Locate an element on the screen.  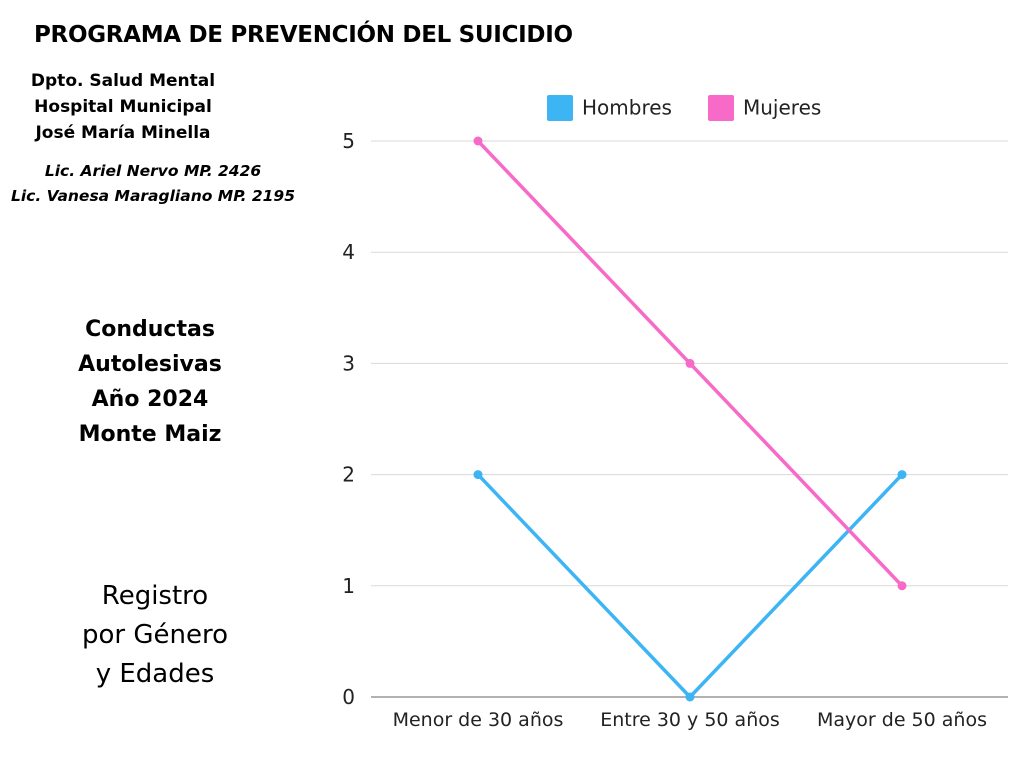
record-line: Registro is located at coordinates (155, 596).